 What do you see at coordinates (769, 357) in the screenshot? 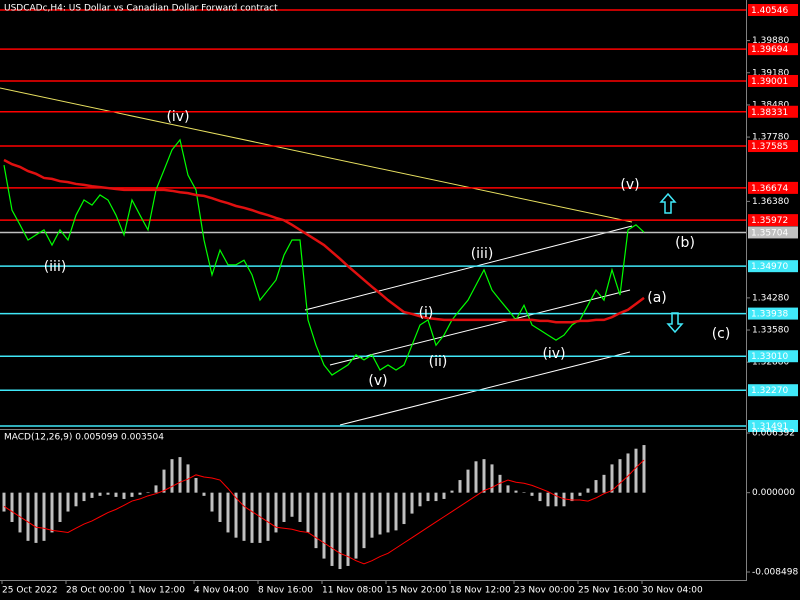
I see `level-label: 1.33010` at bounding box center [769, 357].